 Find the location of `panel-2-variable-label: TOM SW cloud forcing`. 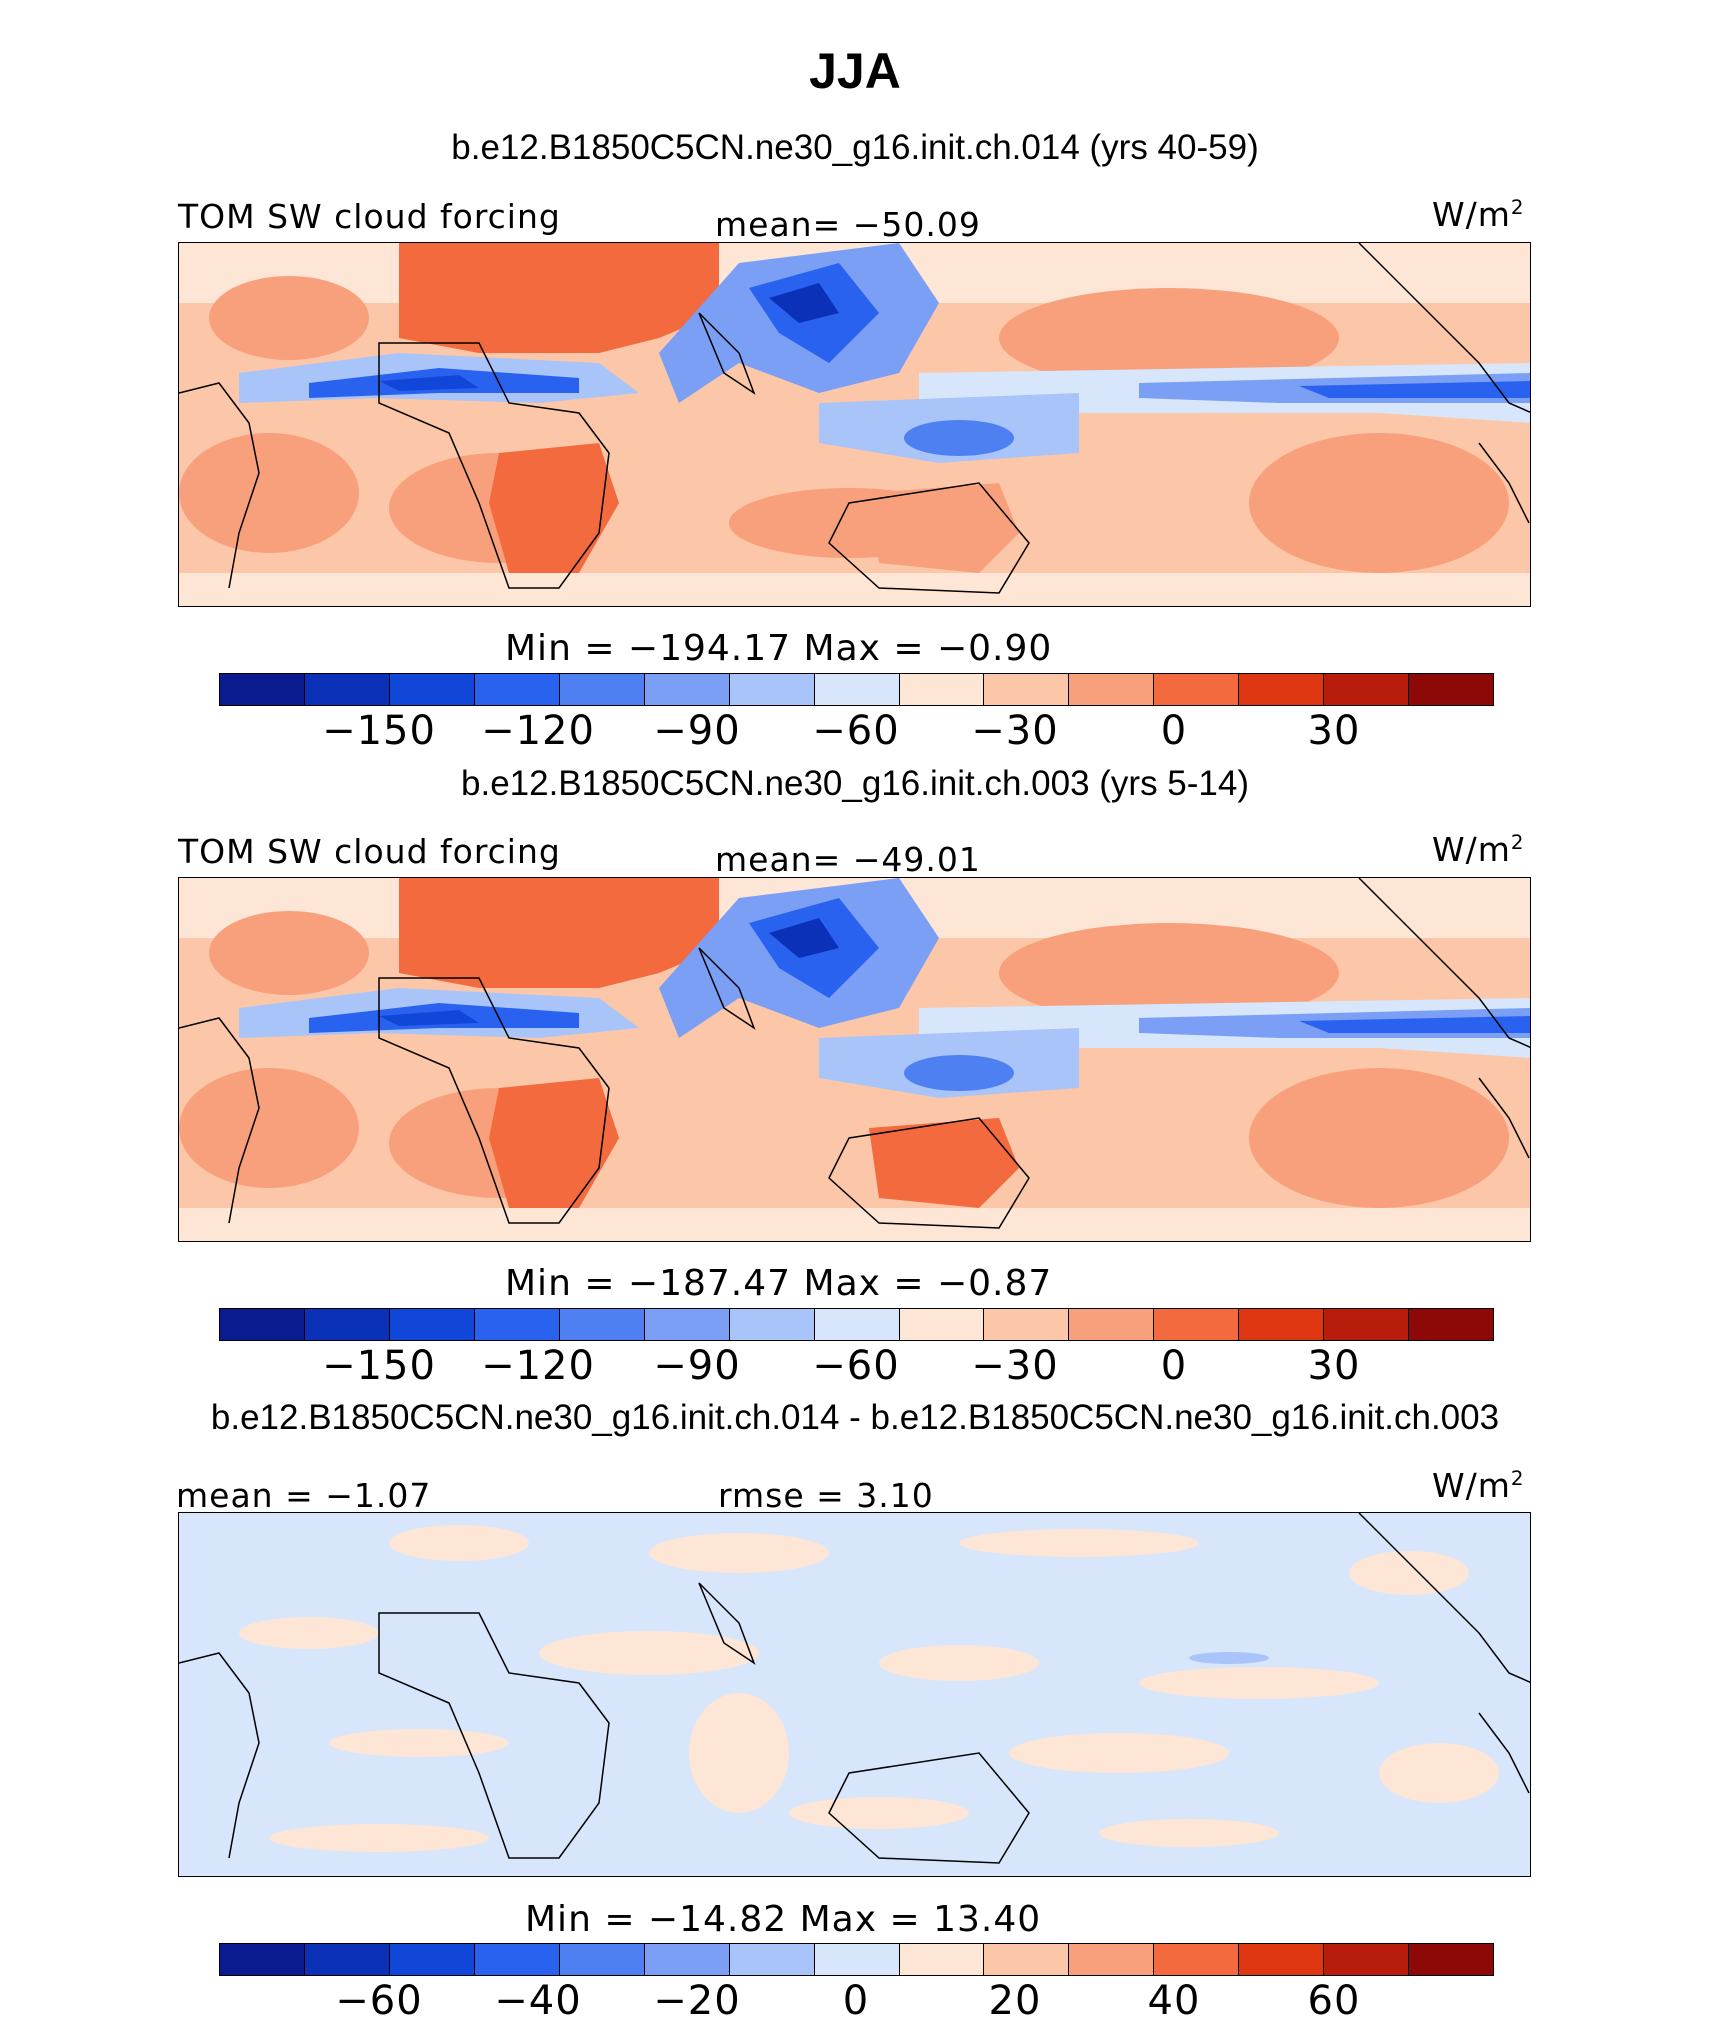

panel-2-variable-label: TOM SW cloud forcing is located at coordinates (369, 851).